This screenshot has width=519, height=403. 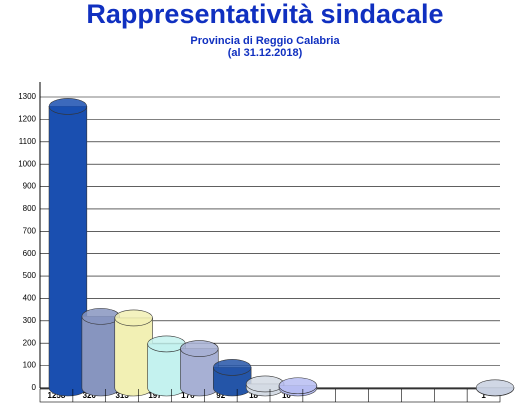 What do you see at coordinates (188, 395) in the screenshot?
I see `value-label: 176` at bounding box center [188, 395].